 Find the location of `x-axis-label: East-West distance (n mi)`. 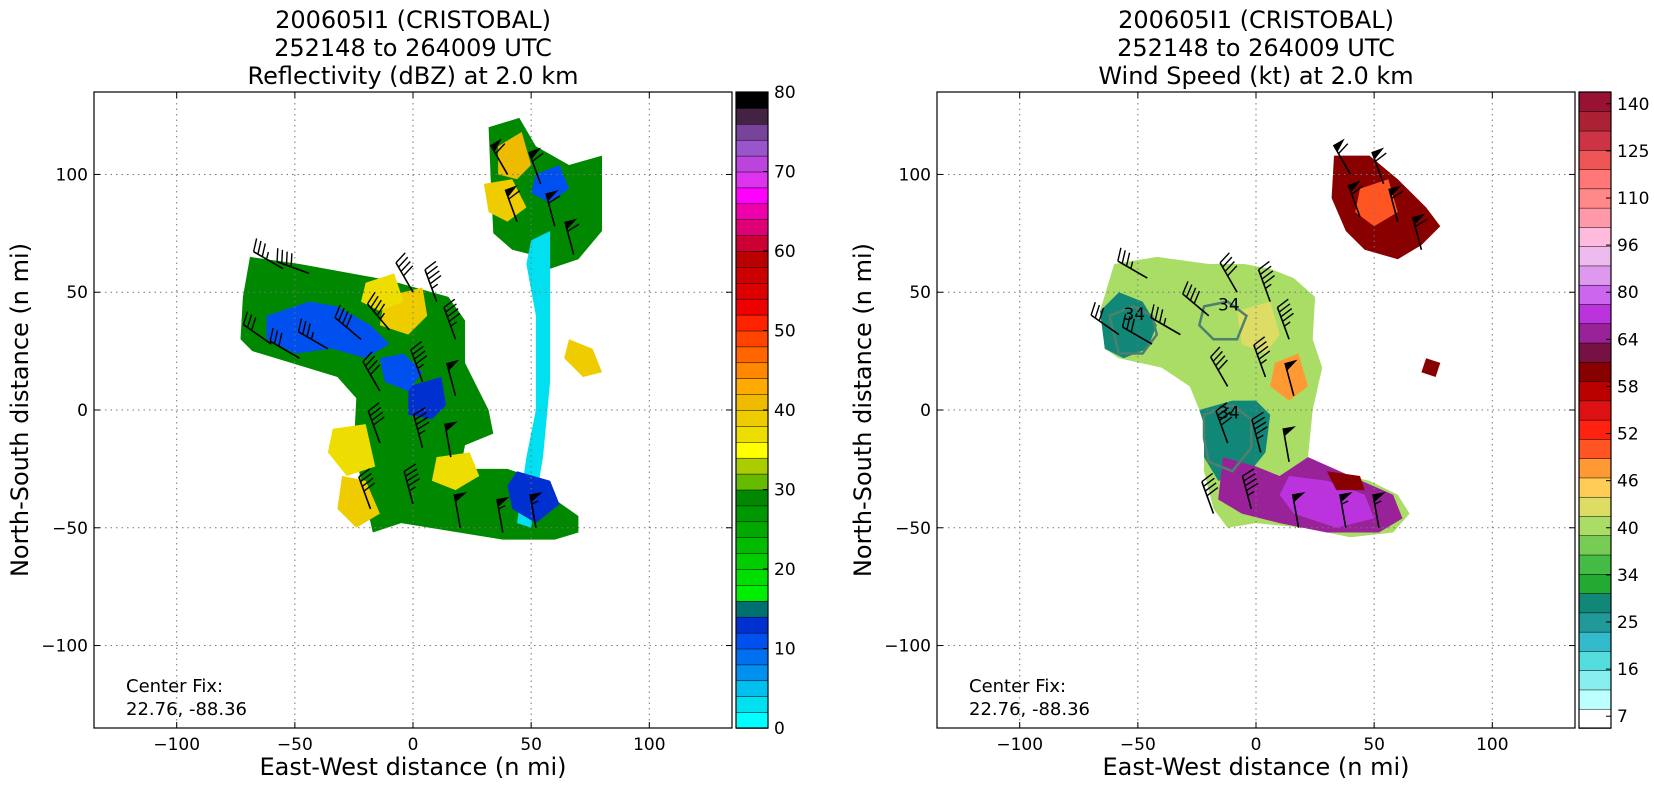

x-axis-label: East-West distance (n mi) is located at coordinates (1255, 767).